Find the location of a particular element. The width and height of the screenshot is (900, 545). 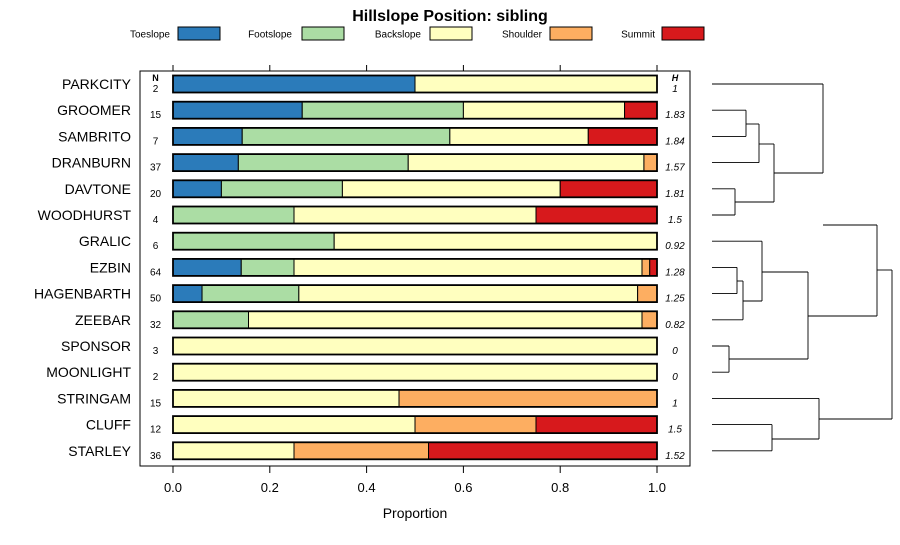

category-label: ZEEBAR is located at coordinates (103, 320).